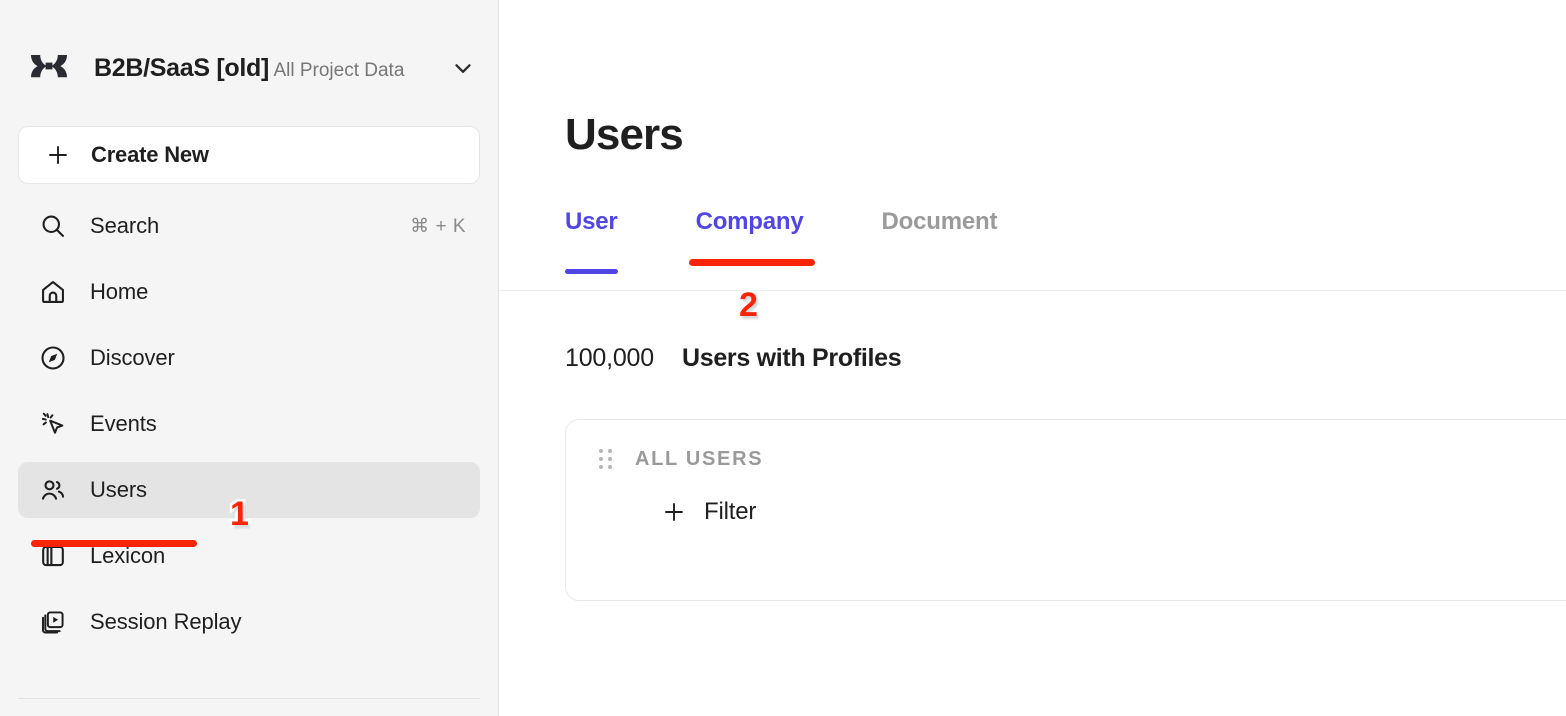  I want to click on search-icon, so click(53, 226).